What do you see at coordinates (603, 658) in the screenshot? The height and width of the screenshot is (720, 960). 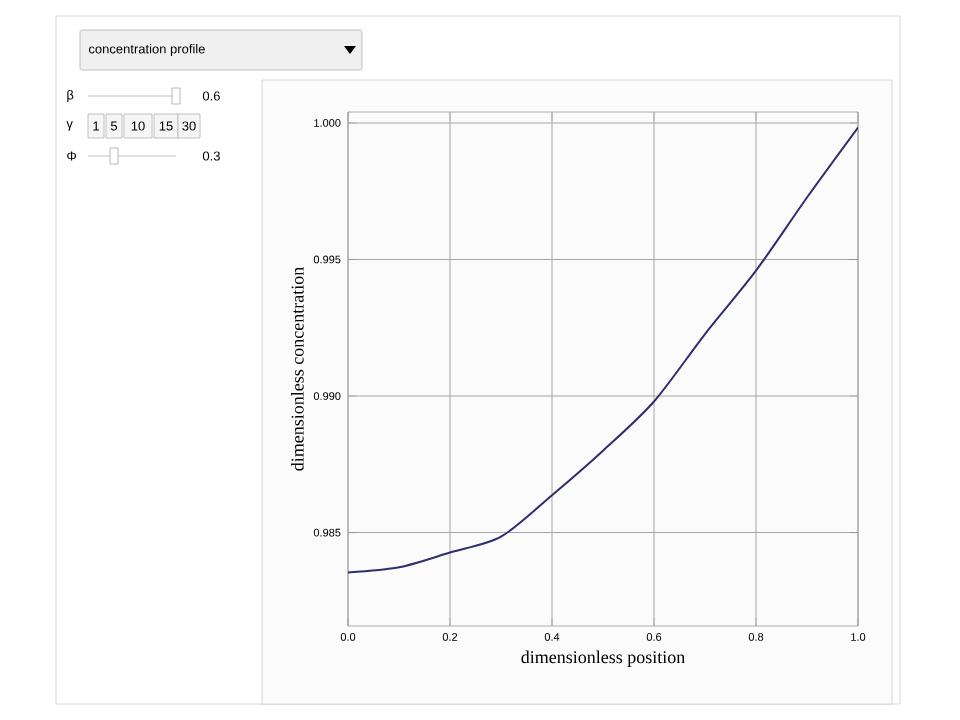 I see `x-axis-title: dimensionless position` at bounding box center [603, 658].